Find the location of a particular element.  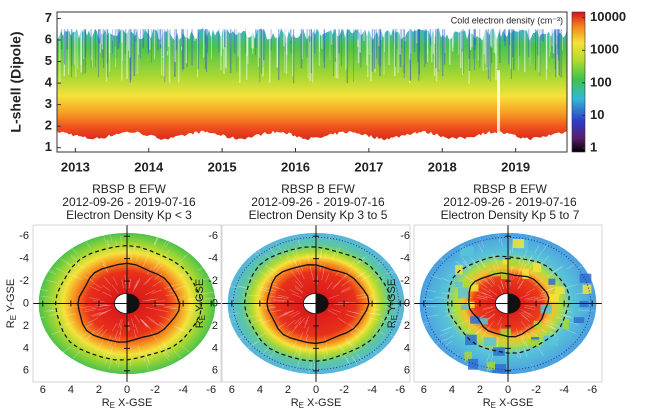

x-axis-label-part: X-GSE is located at coordinates (133, 403).